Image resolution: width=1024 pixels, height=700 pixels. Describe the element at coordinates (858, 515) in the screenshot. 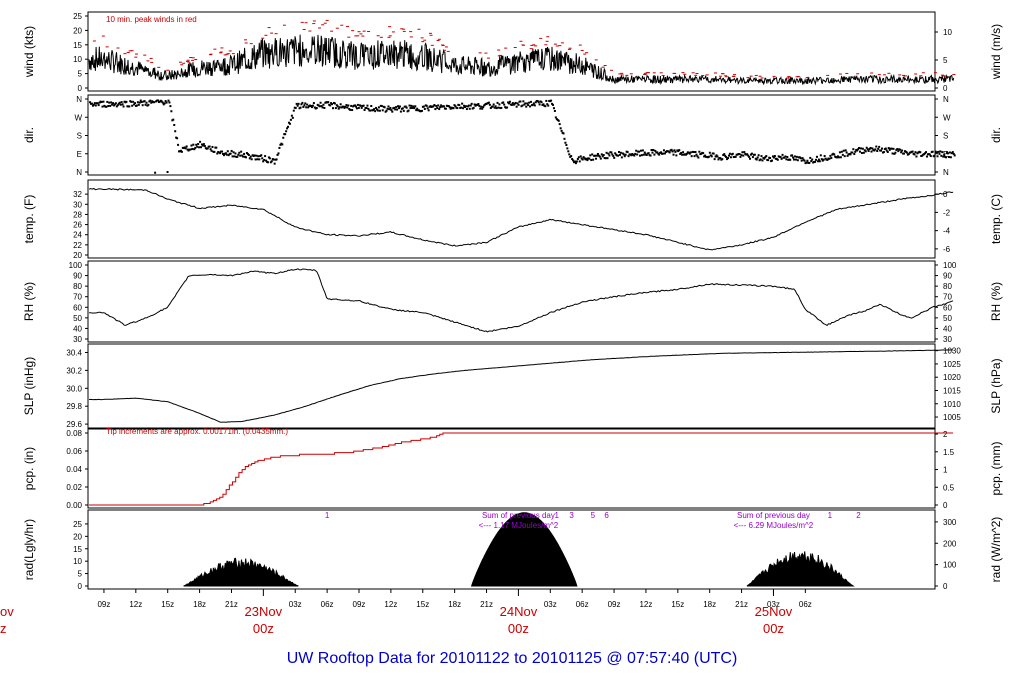

I see `rad-number-marker: 2` at that location.